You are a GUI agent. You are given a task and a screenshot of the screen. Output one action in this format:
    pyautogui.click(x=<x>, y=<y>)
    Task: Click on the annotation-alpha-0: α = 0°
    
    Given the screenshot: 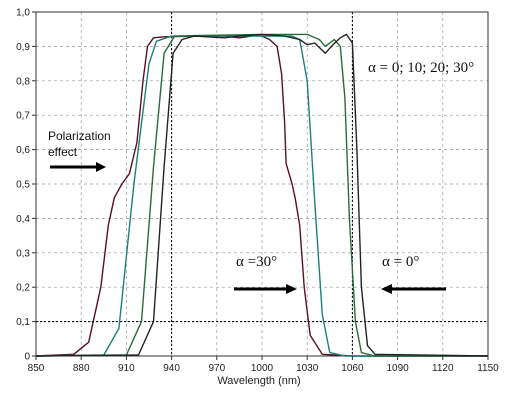 What is the action you would take?
    pyautogui.click(x=400, y=262)
    